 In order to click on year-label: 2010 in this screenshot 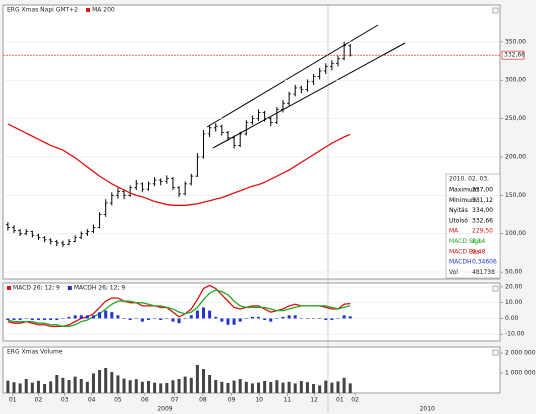, I will do `click(427, 409)`.